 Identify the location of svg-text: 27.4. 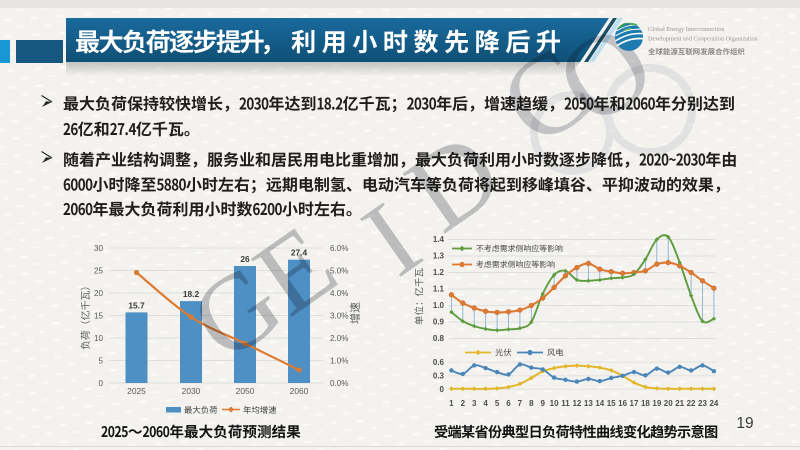
(299, 253).